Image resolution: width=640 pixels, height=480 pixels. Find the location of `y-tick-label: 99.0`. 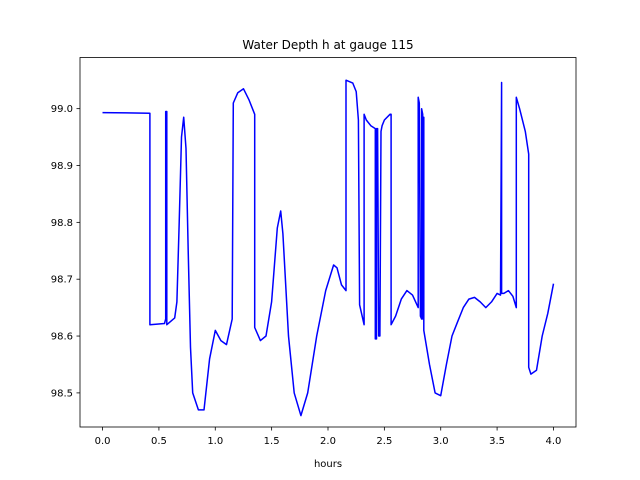

y-tick-label: 99.0 is located at coordinates (62, 109).